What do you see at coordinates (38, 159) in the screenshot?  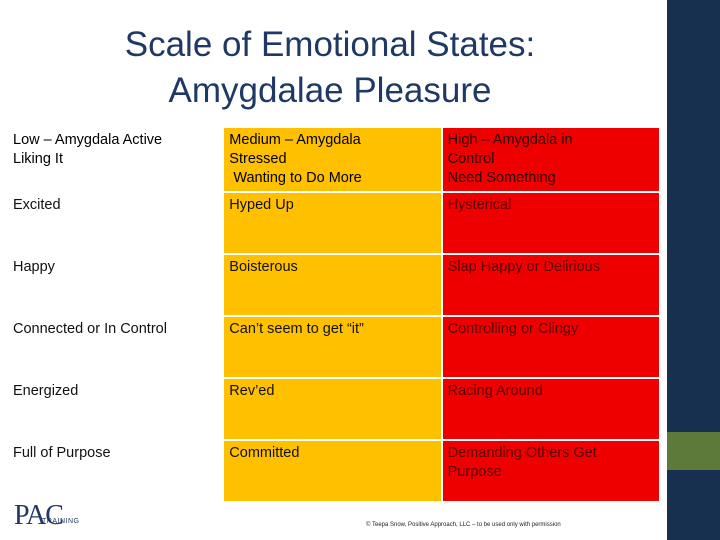 I see `header-low-line: Liking It` at bounding box center [38, 159].